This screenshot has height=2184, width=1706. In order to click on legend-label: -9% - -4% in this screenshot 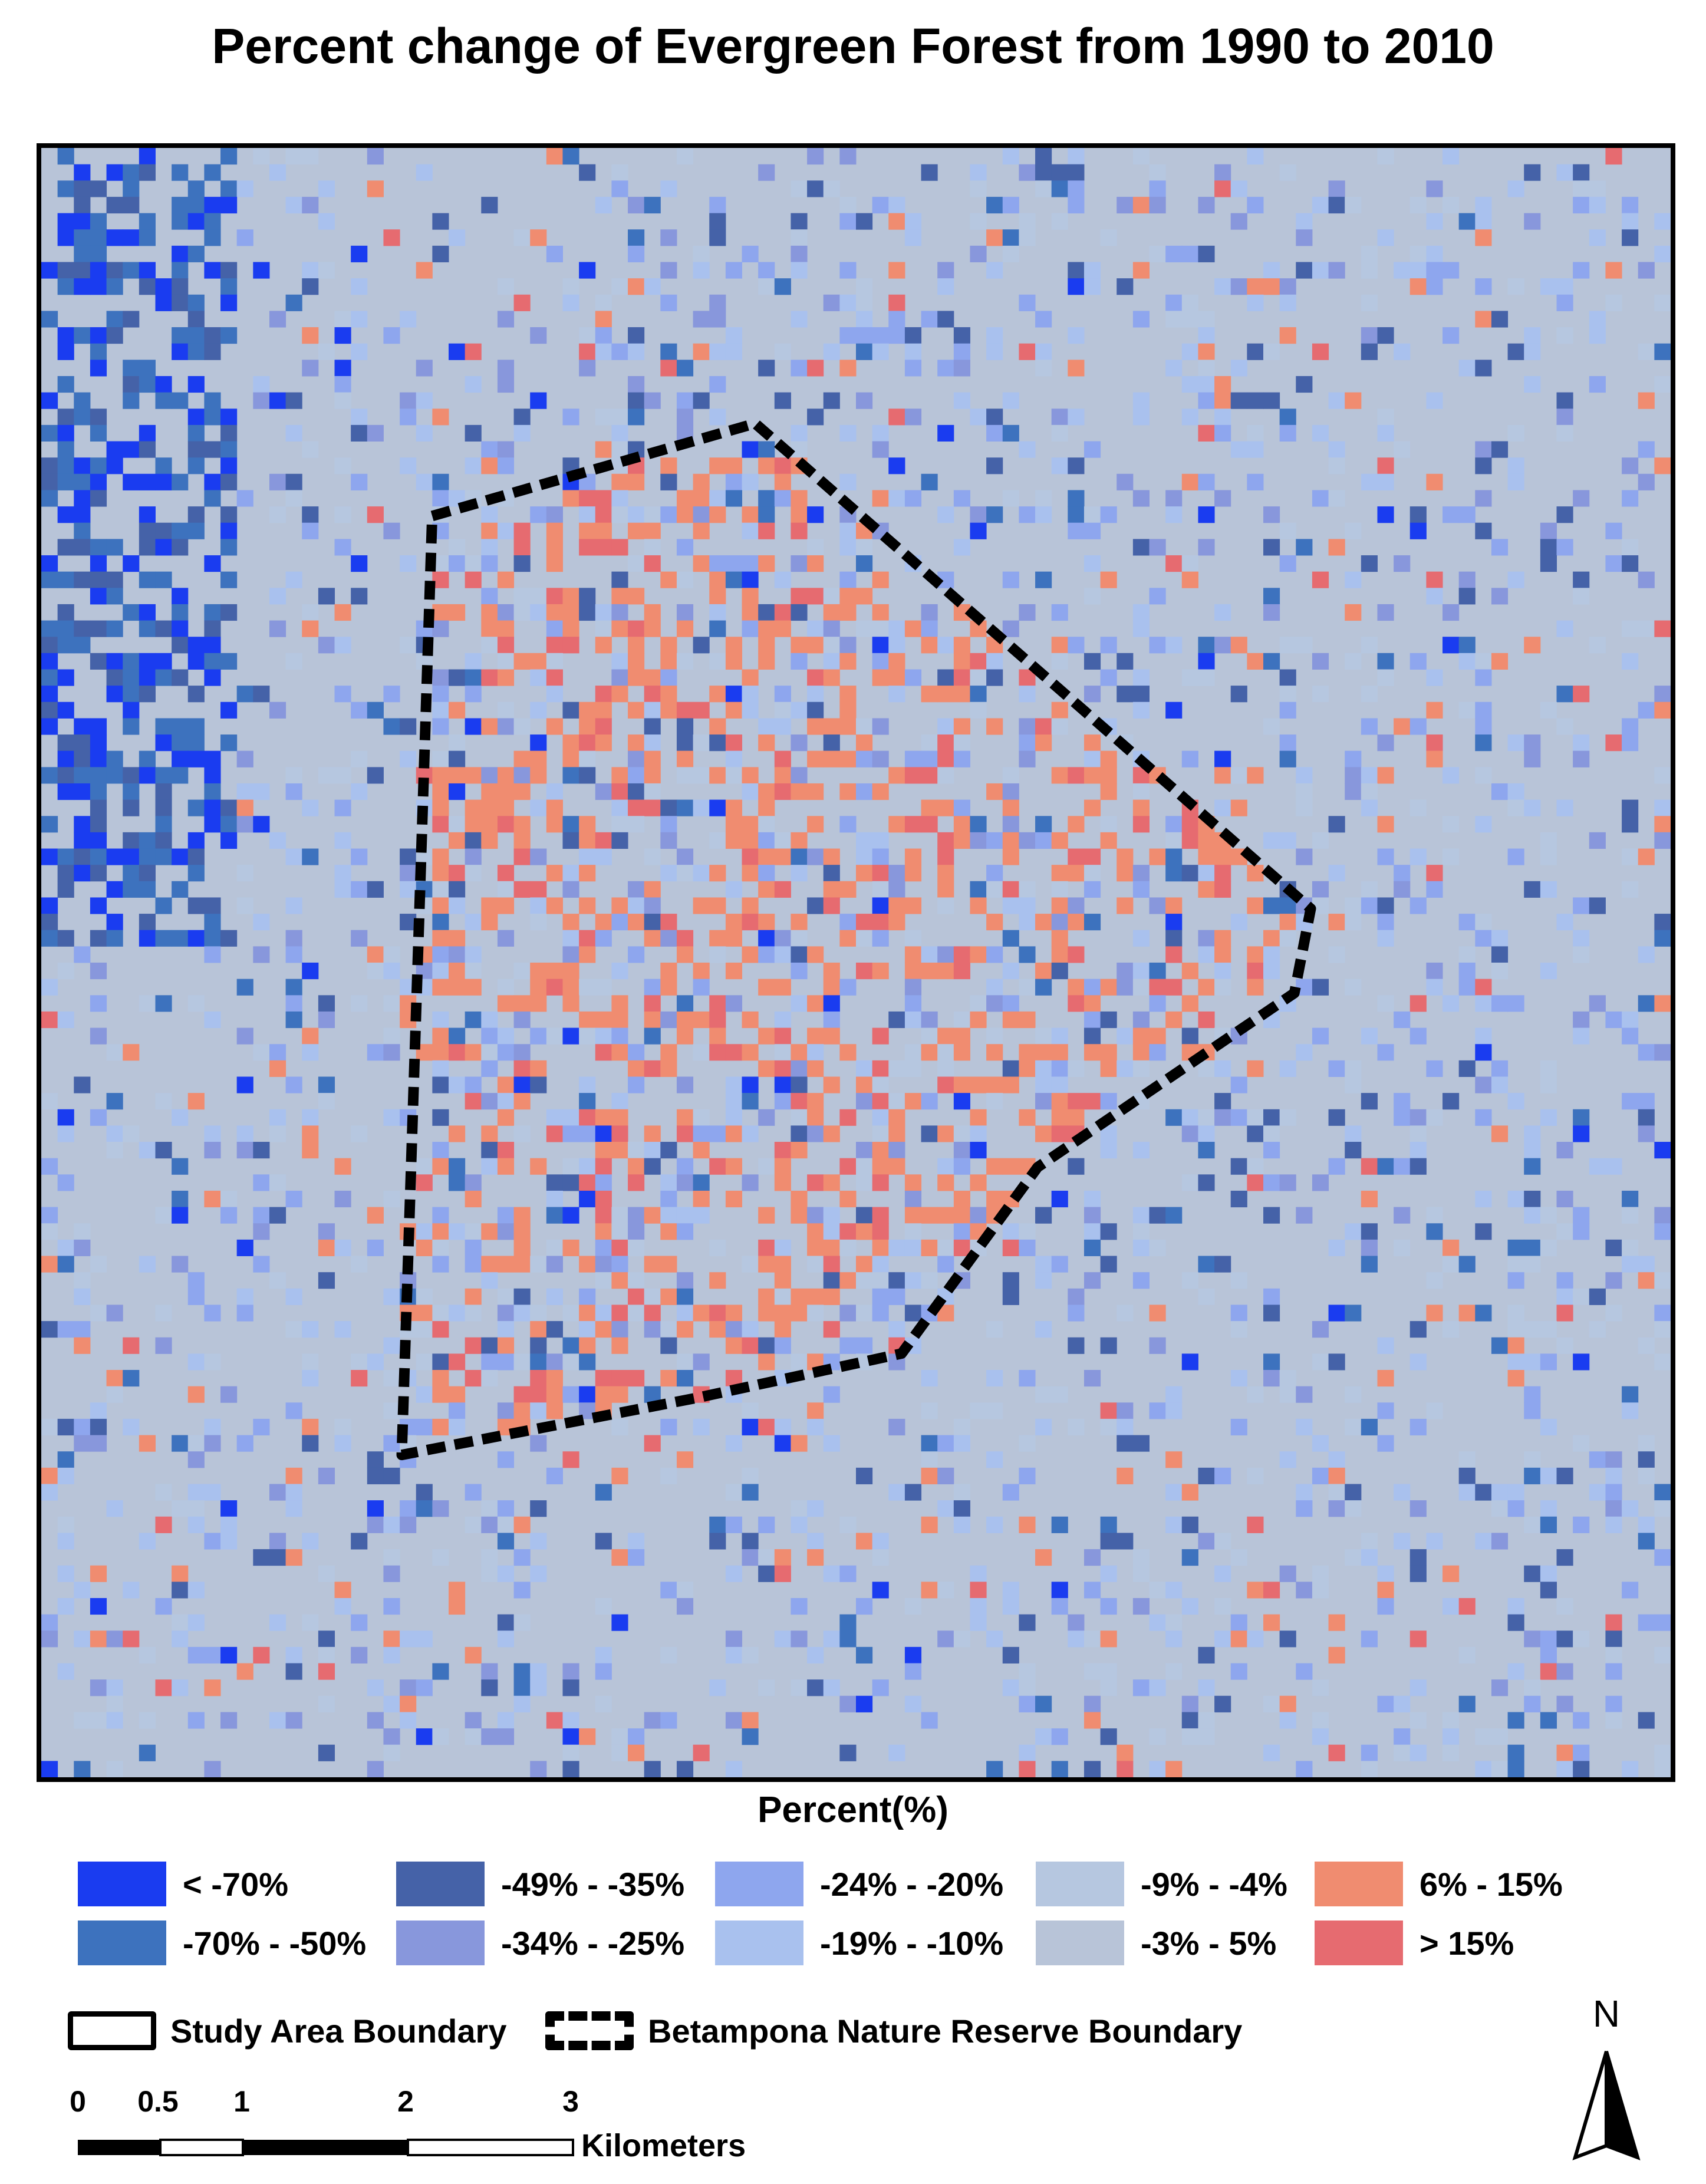, I will do `click(1214, 1884)`.